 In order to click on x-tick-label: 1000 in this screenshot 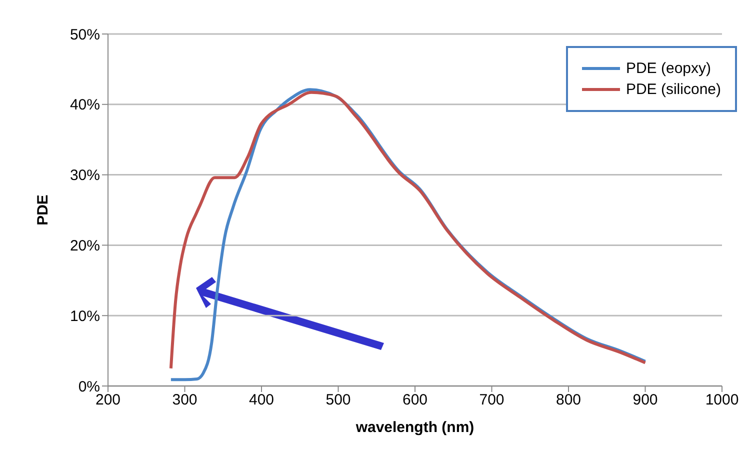, I will do `click(722, 400)`.